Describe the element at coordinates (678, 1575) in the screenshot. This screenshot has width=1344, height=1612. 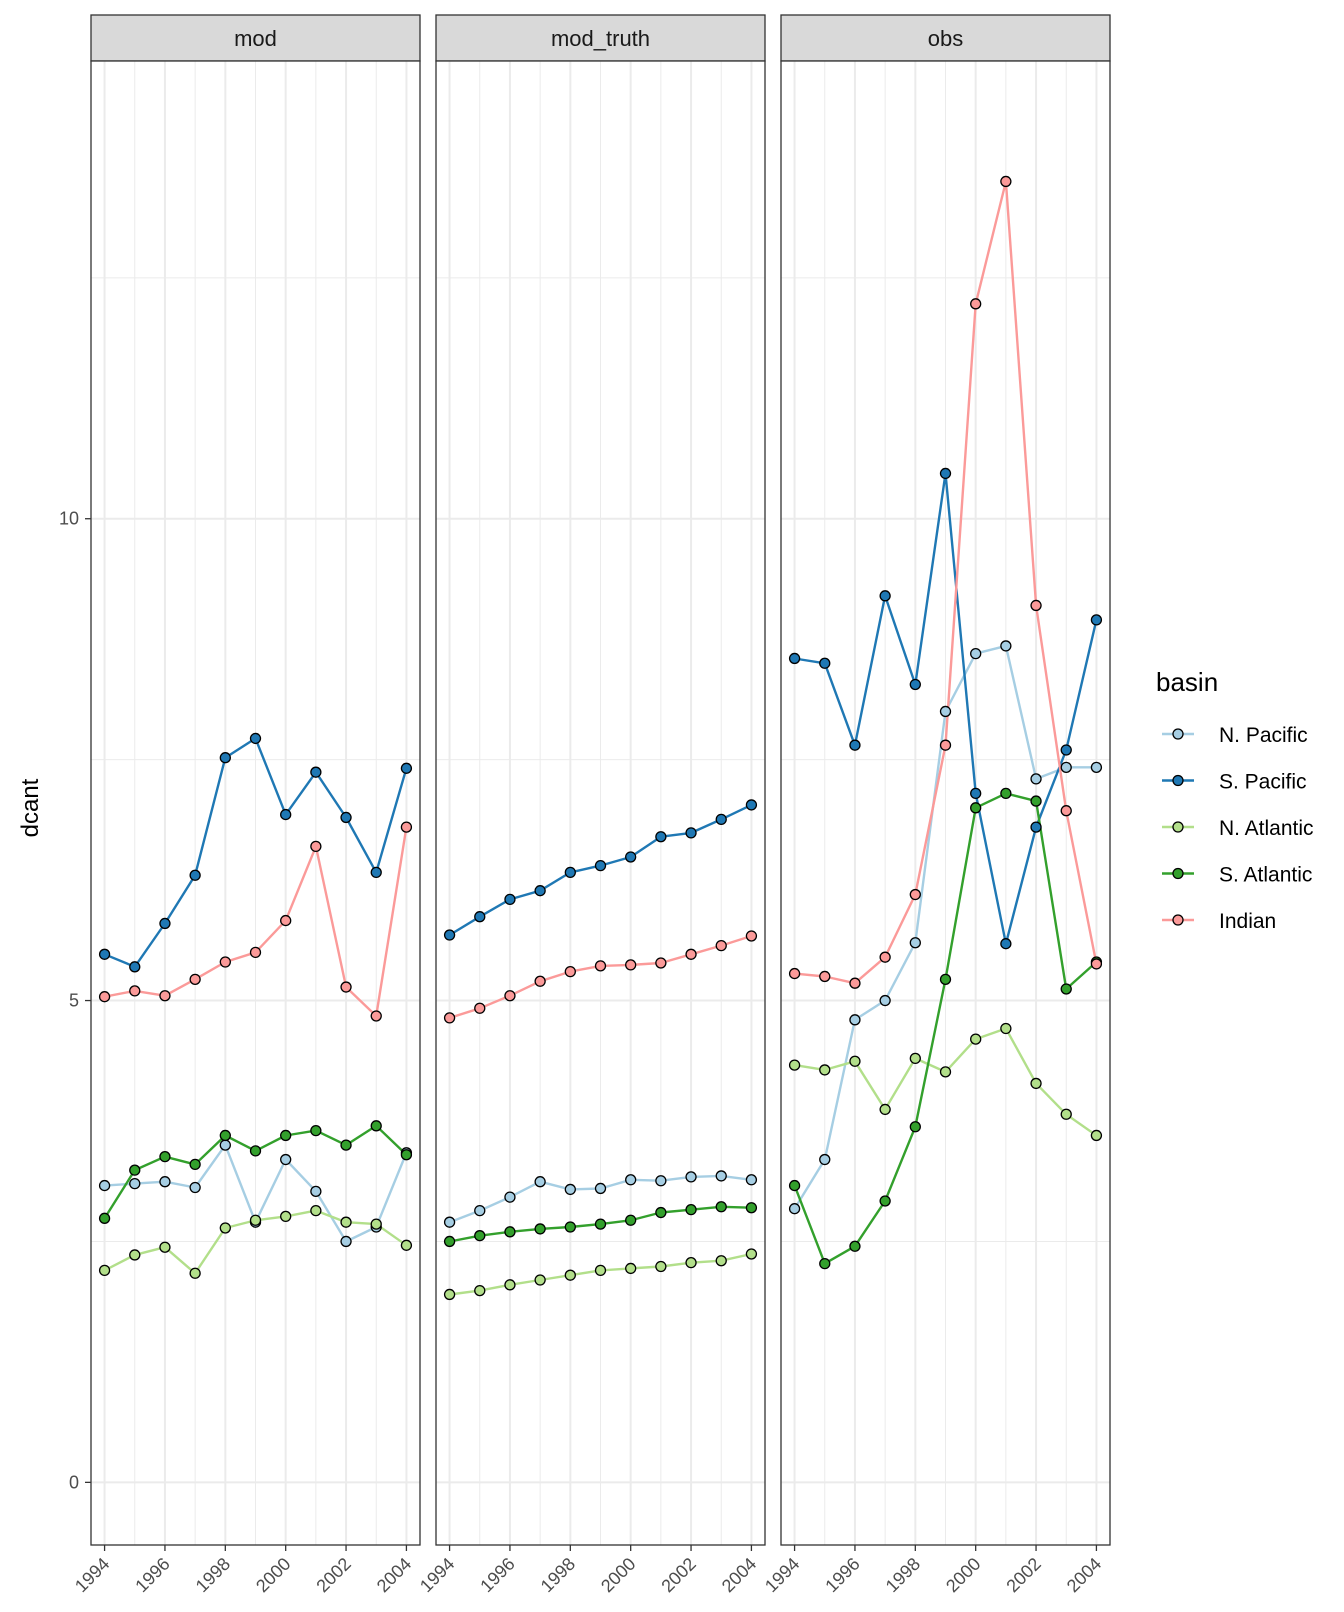
I see `x-tick-label: 2002` at that location.